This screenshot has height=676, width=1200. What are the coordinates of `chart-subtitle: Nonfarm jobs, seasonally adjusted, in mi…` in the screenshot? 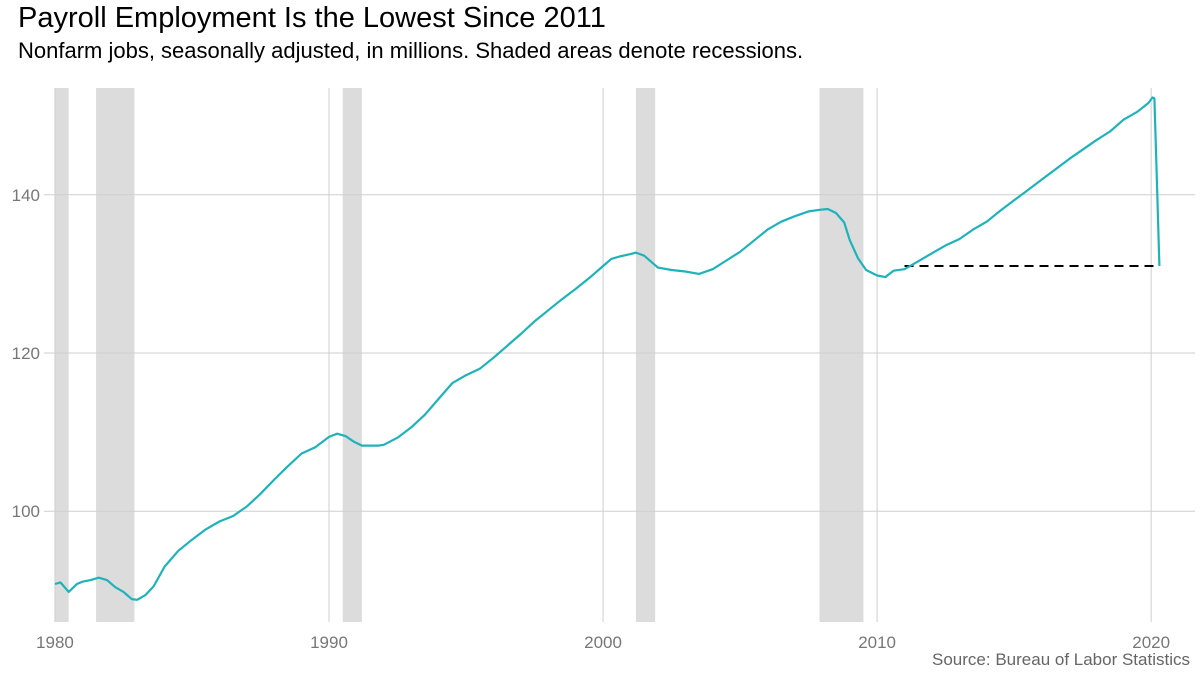 It's located at (411, 50).